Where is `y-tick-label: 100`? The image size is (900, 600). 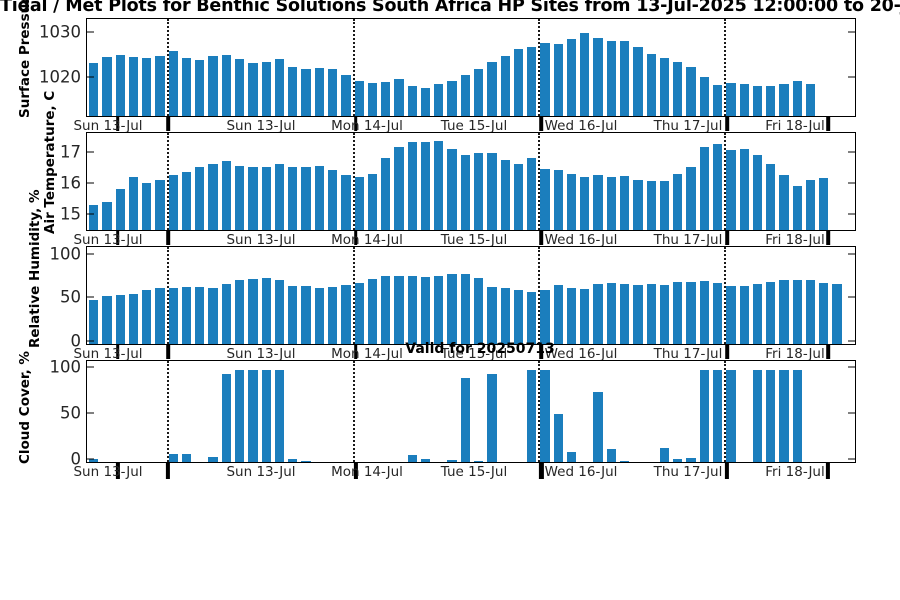 y-tick-label: 100 is located at coordinates (65, 254).